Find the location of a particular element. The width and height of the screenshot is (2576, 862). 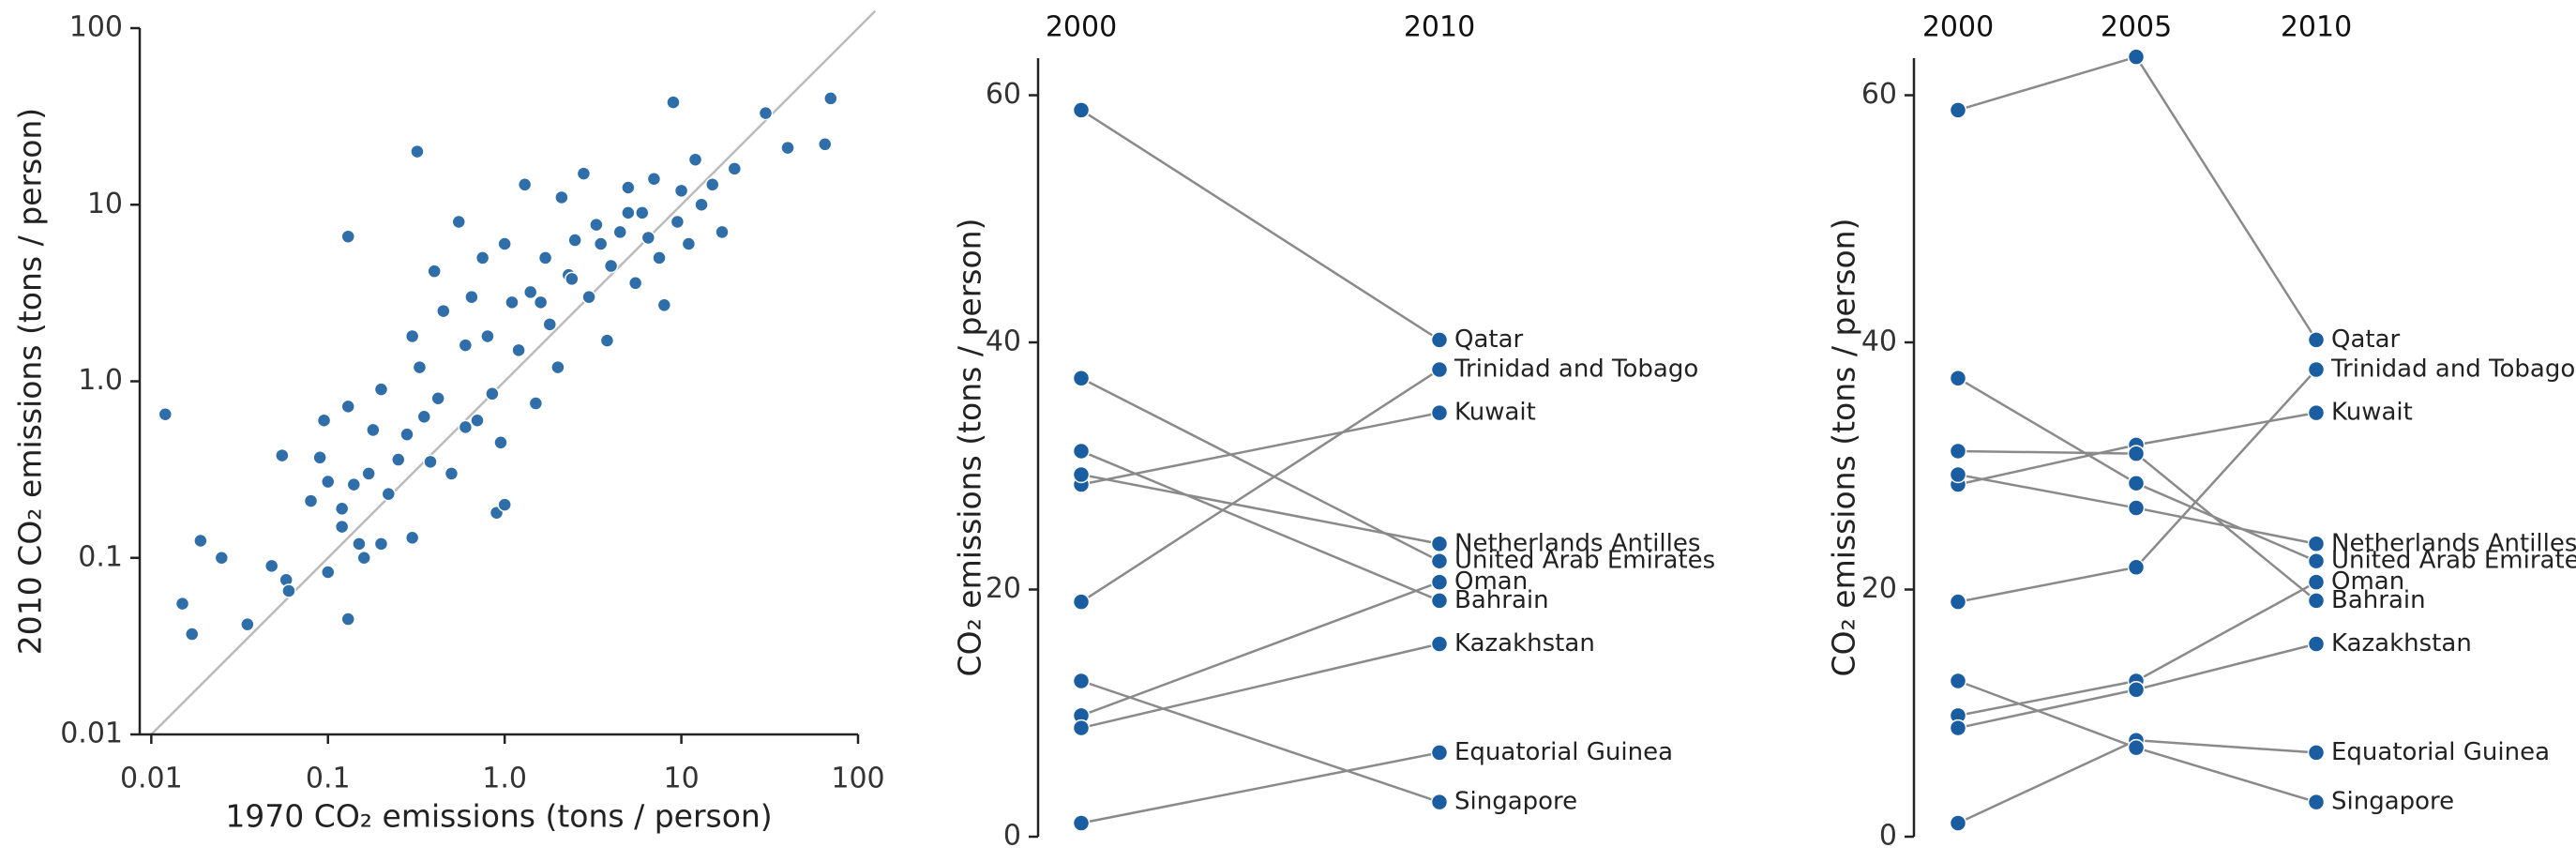

series-label: Oman is located at coordinates (1491, 581).